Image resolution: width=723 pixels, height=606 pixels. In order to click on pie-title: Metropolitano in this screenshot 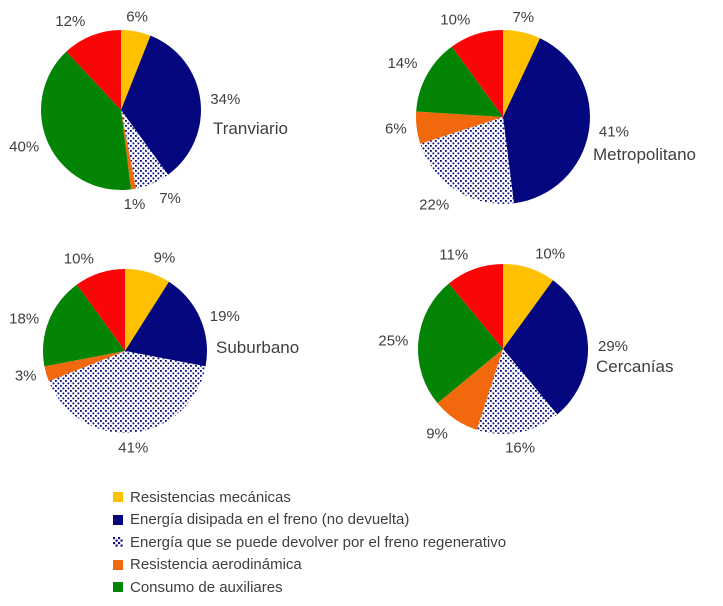, I will do `click(644, 154)`.